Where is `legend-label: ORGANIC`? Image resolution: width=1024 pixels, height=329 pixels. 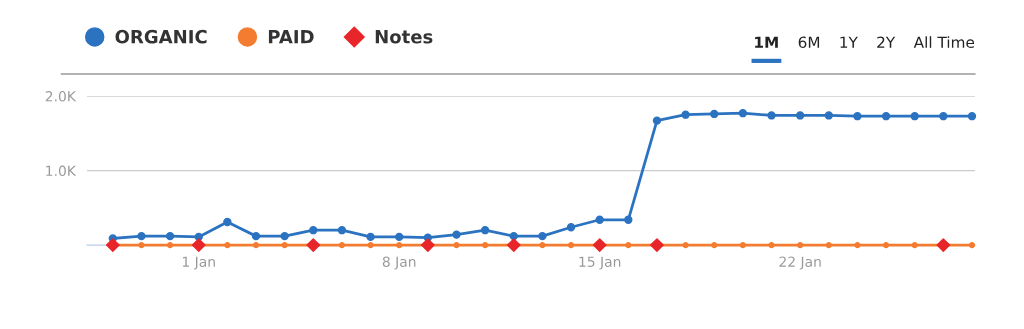
legend-label: ORGANIC is located at coordinates (161, 36).